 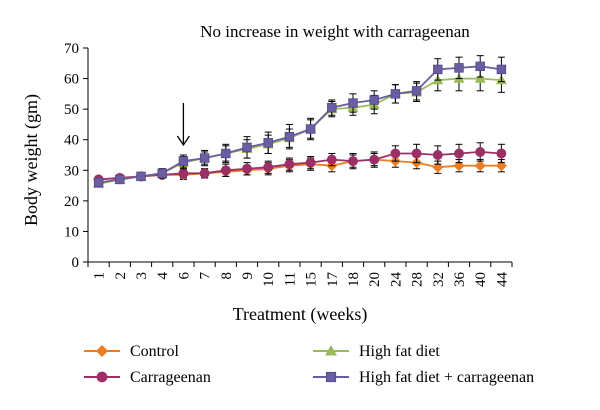 I want to click on chart-title: No increase in weight with carrageenan, so click(x=335, y=31).